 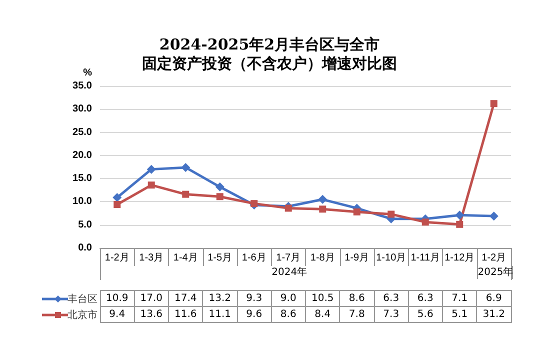 I want to click on y-tick-label: 5.0, so click(x=85, y=224).